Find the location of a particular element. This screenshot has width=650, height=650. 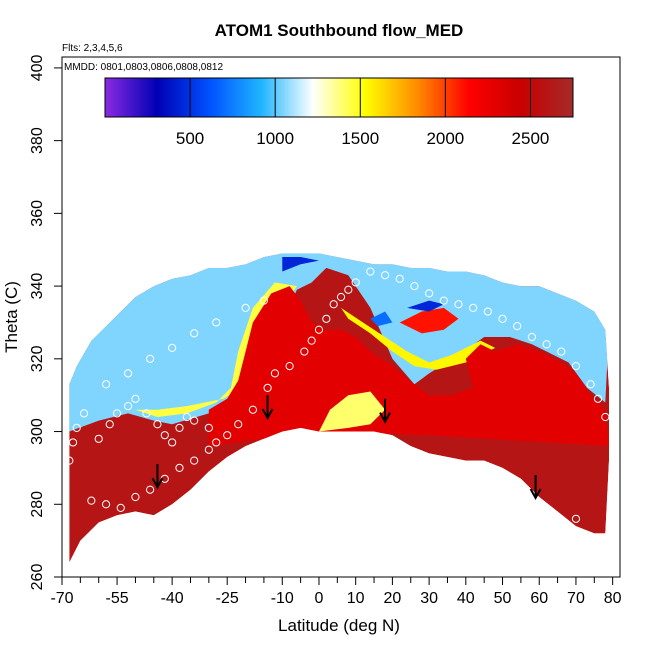

y-tick-label: 320 is located at coordinates (37, 358).